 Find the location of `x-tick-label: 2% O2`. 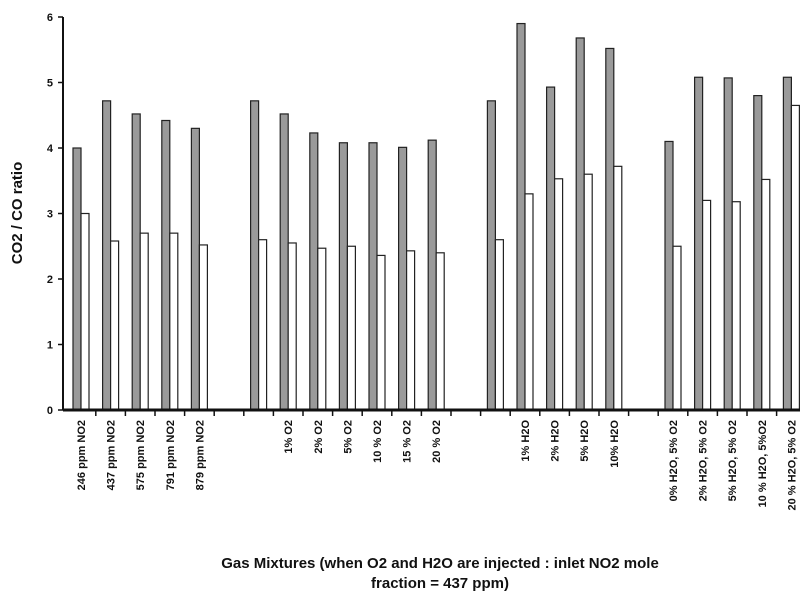

x-tick-label: 2% O2 is located at coordinates (319, 437).